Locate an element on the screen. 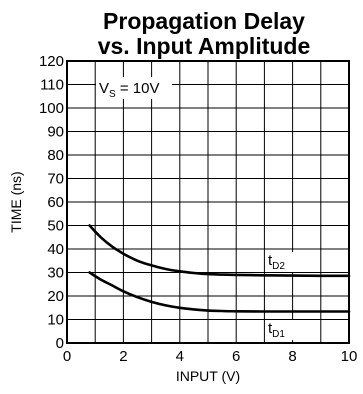 Image resolution: width=363 pixels, height=394 pixels. condition-subscript: S is located at coordinates (112, 94).